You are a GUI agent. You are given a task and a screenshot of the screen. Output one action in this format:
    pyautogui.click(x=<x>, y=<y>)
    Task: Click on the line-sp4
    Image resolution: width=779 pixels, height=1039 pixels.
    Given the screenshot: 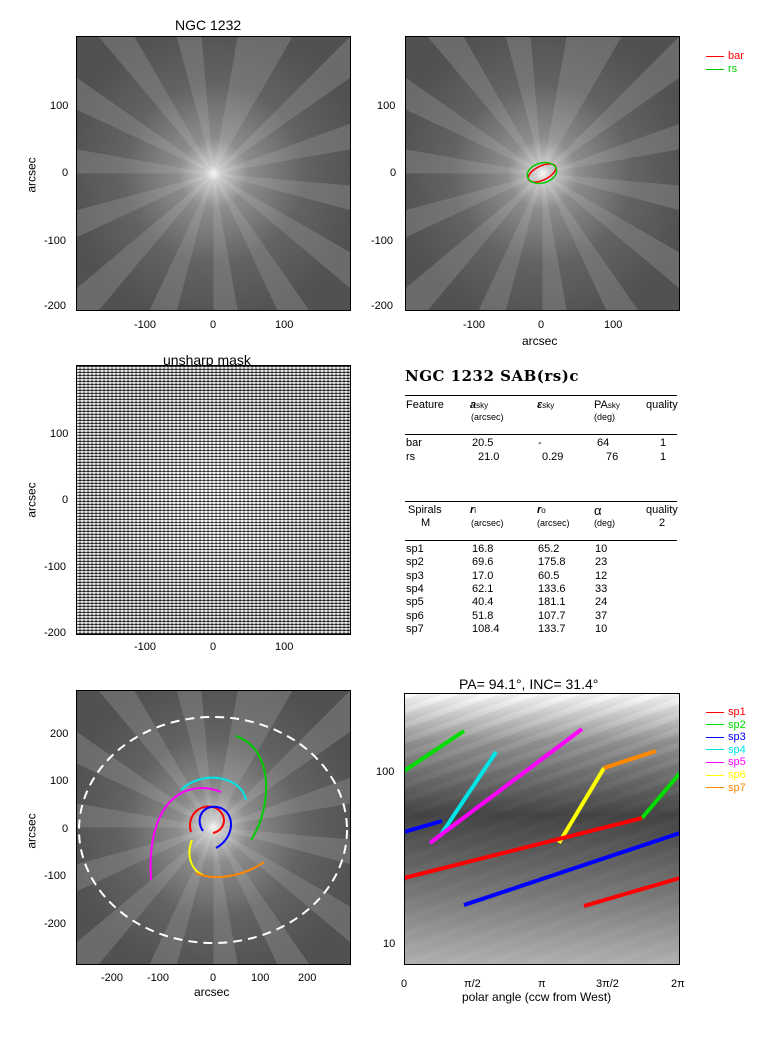 What is the action you would take?
    pyautogui.click(x=468, y=794)
    